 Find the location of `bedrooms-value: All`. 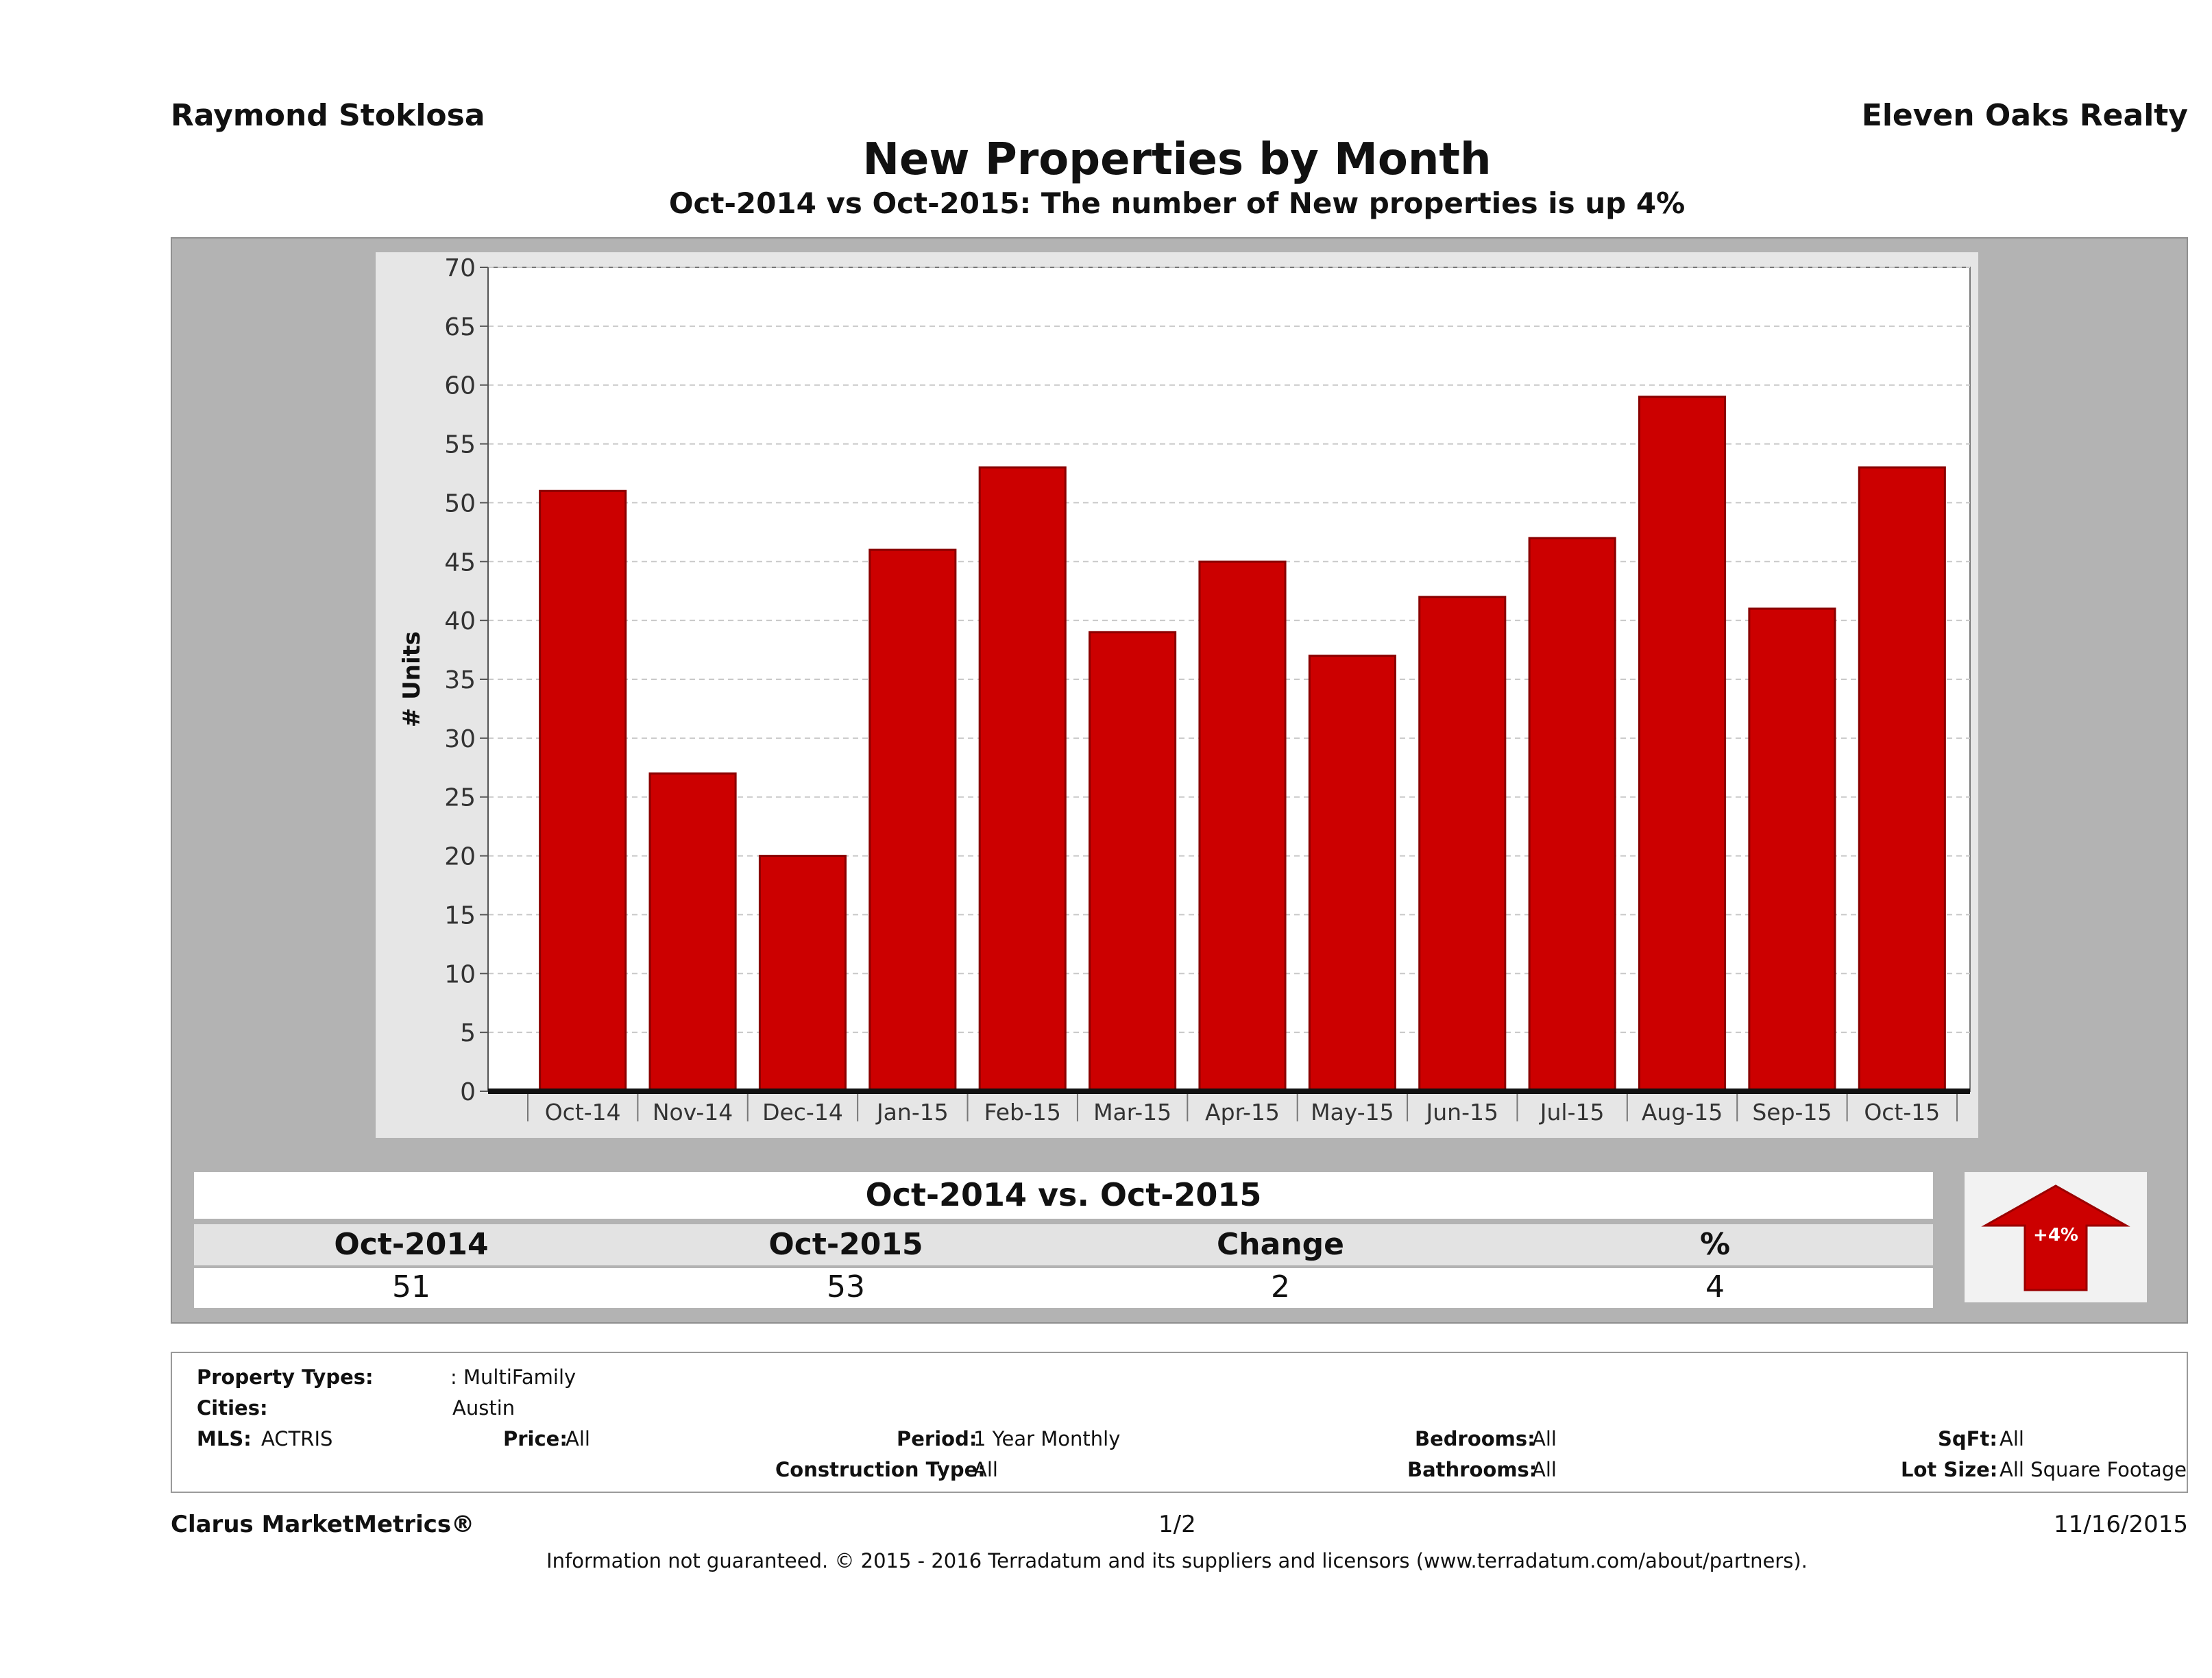

bedrooms-value: All is located at coordinates (1544, 1438).